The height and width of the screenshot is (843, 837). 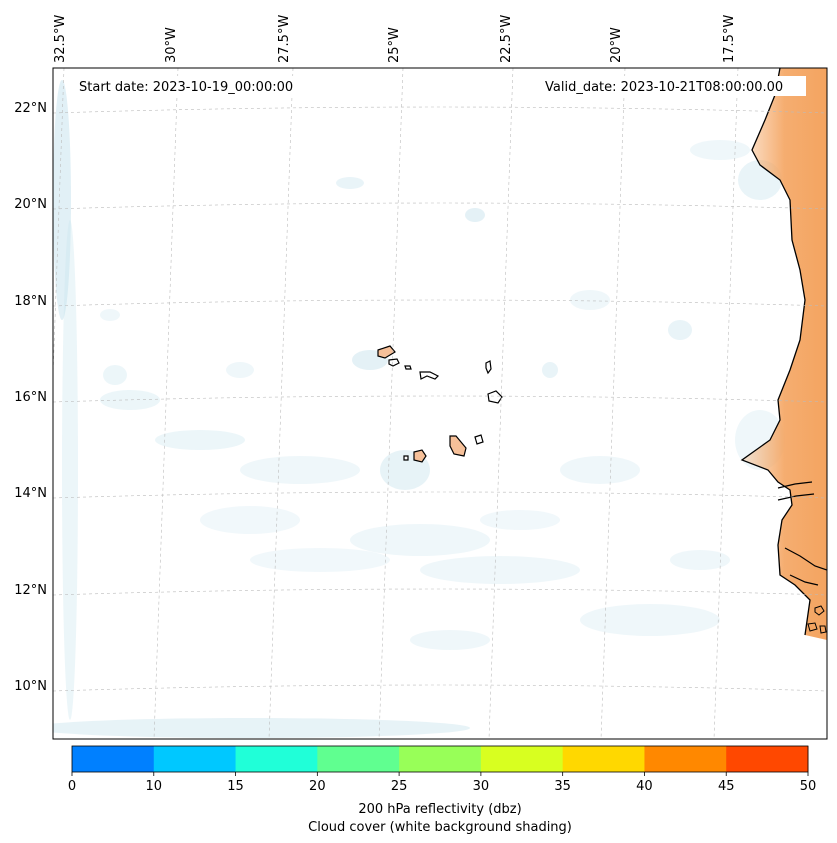 I want to click on colorbar-sublabel: Cloud cover (white background shading), so click(x=440, y=827).